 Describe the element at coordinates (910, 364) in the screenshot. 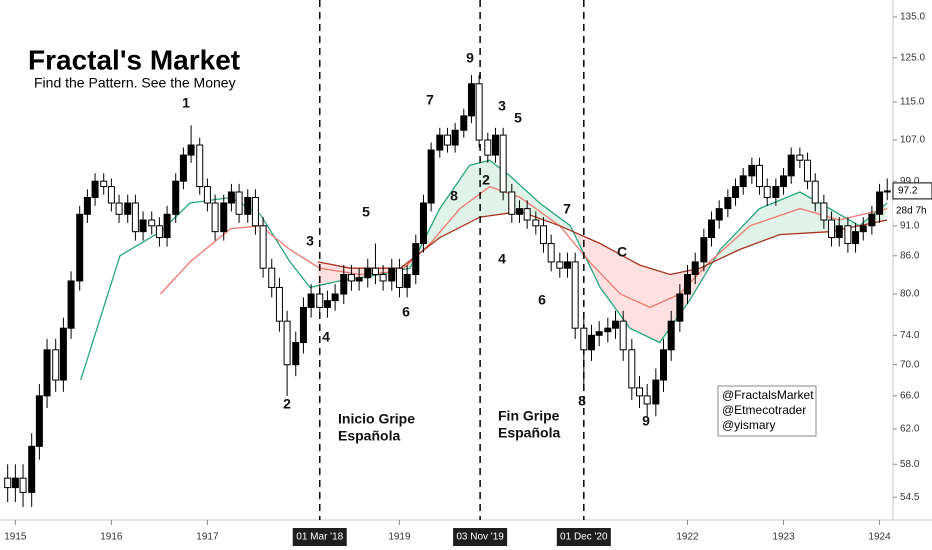

I see `y-tick-label: 70.0` at that location.